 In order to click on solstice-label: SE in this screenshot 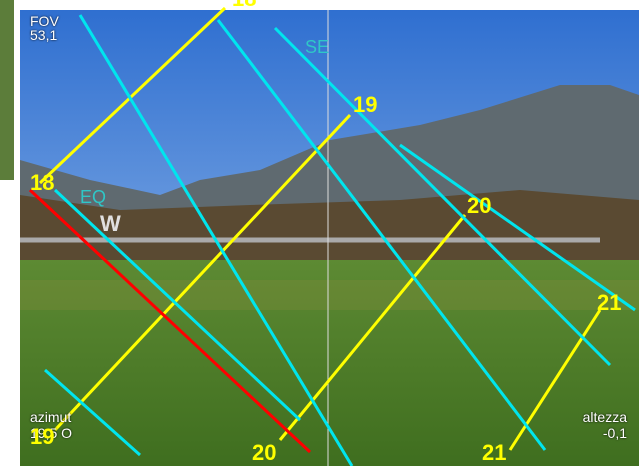, I will do `click(317, 47)`.